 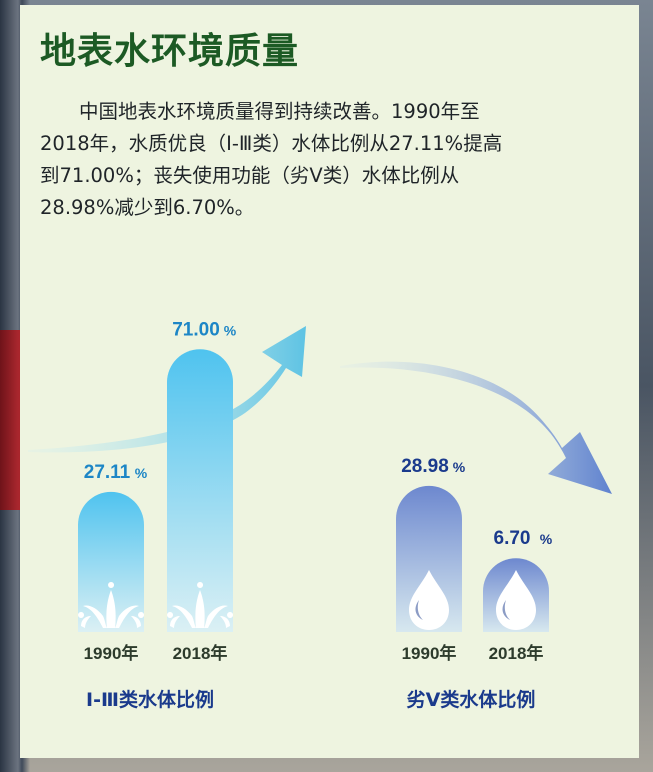 What do you see at coordinates (512, 538) in the screenshot?
I see `value-label-group2-2: 6.70` at bounding box center [512, 538].